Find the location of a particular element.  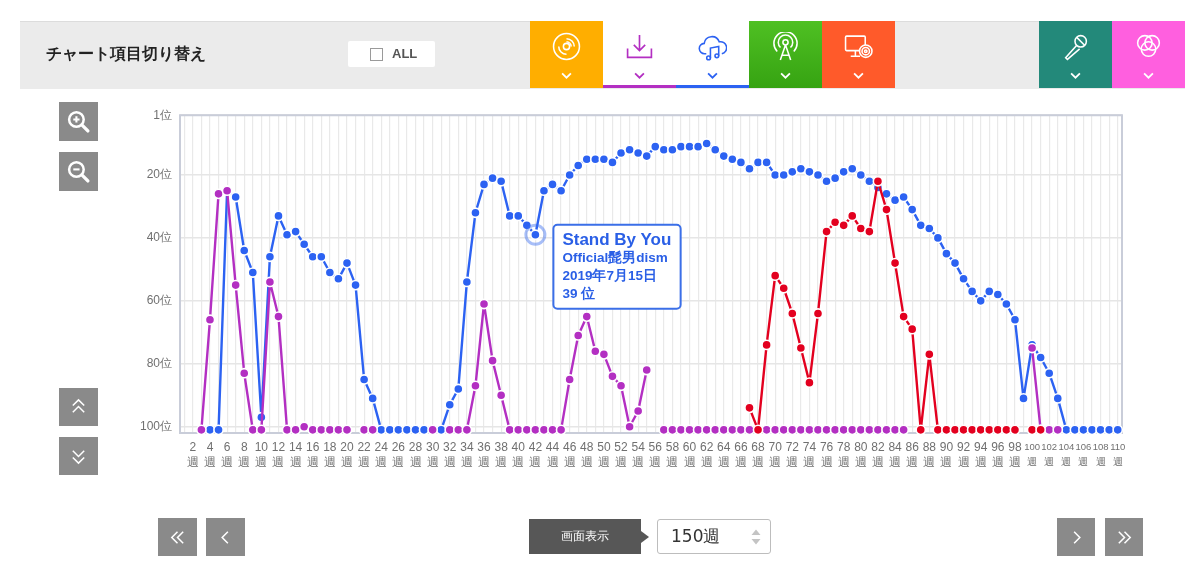

x-tick-label: 70週 is located at coordinates (775, 454).